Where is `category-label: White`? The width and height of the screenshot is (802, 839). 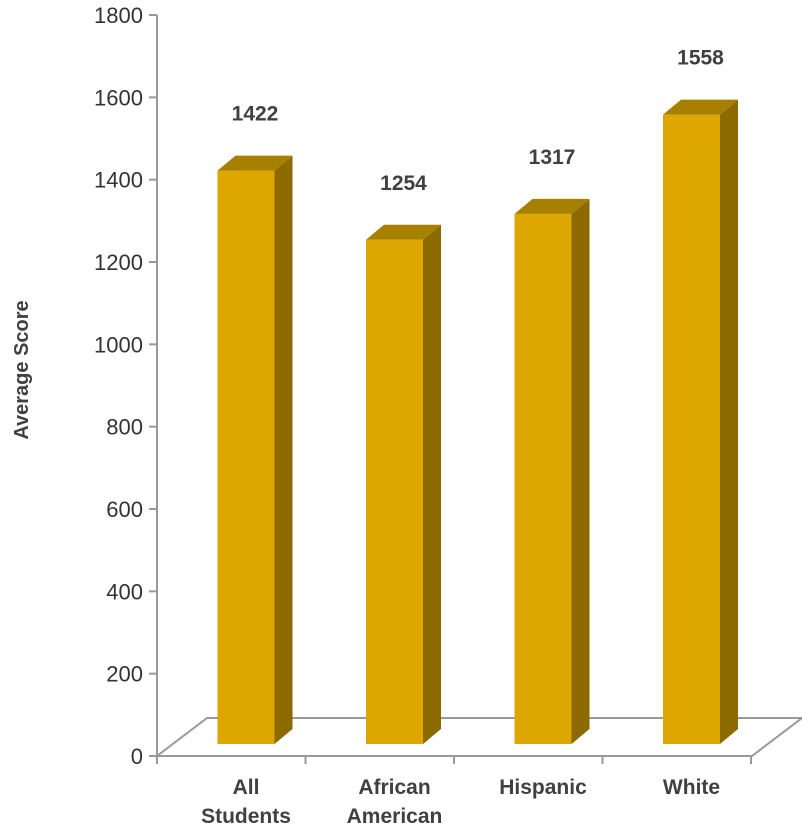
category-label: White is located at coordinates (691, 787).